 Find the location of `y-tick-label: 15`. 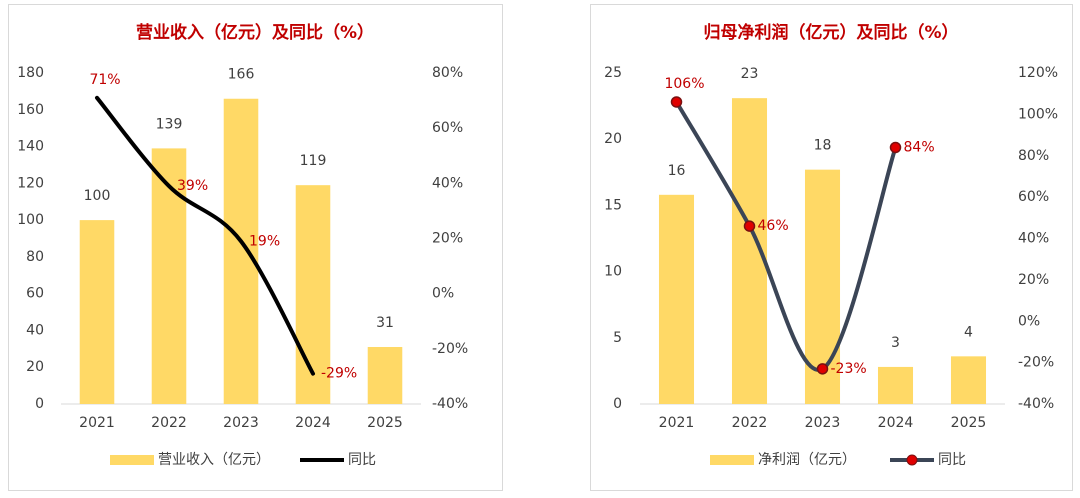

y-tick-label: 15 is located at coordinates (613, 205).